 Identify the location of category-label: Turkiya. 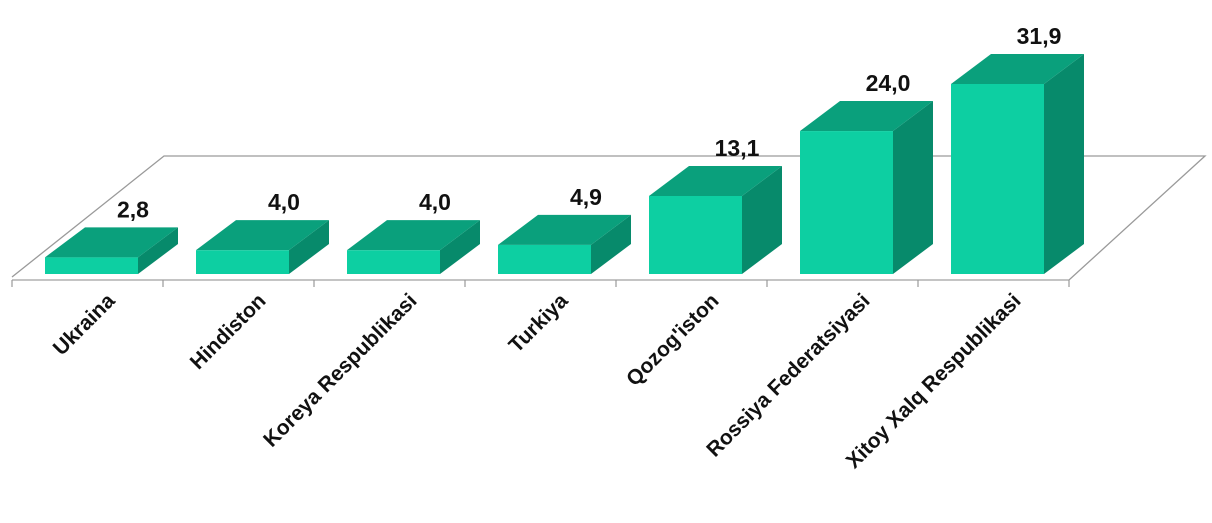
(539, 323).